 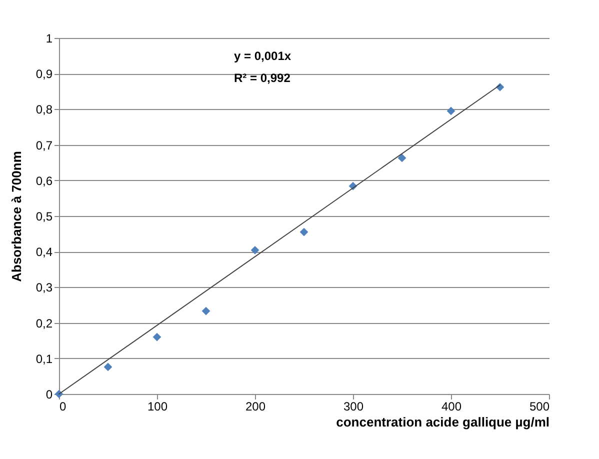 I want to click on annotation: y = 0,001x, so click(x=263, y=56).